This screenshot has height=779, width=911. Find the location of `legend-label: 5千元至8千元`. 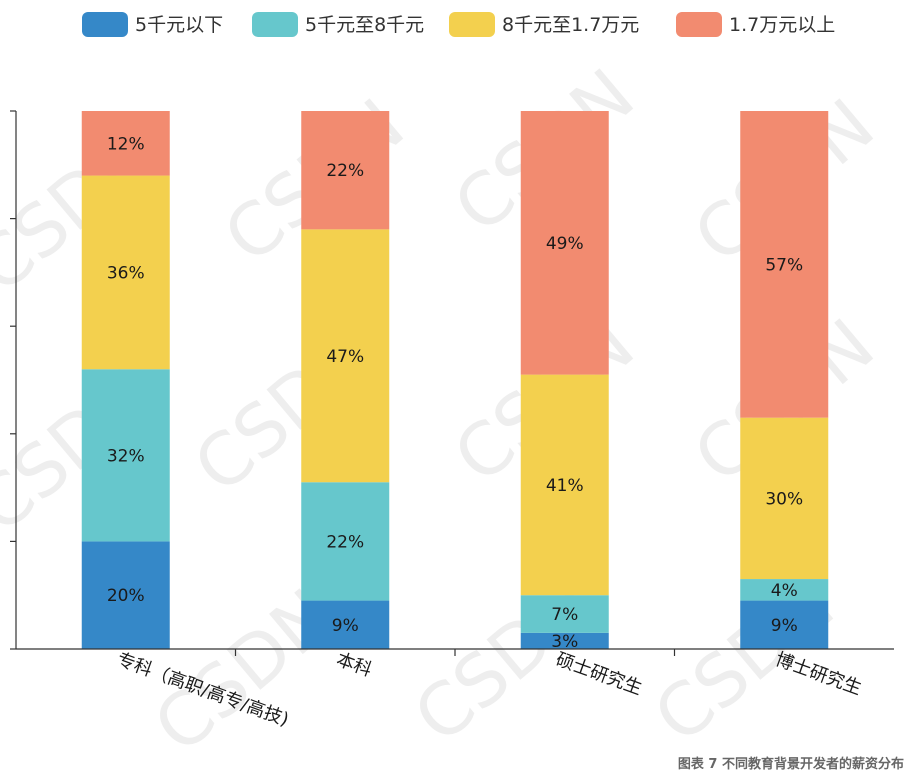

legend-label: 5千元至8千元 is located at coordinates (364, 25).